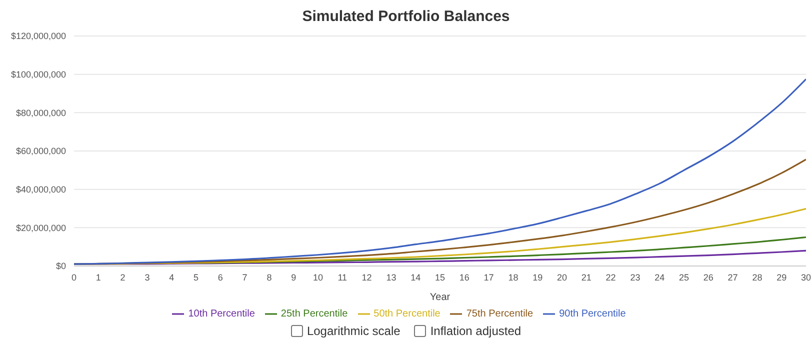 This screenshot has width=812, height=344. I want to click on x-tick-label: 14, so click(415, 277).